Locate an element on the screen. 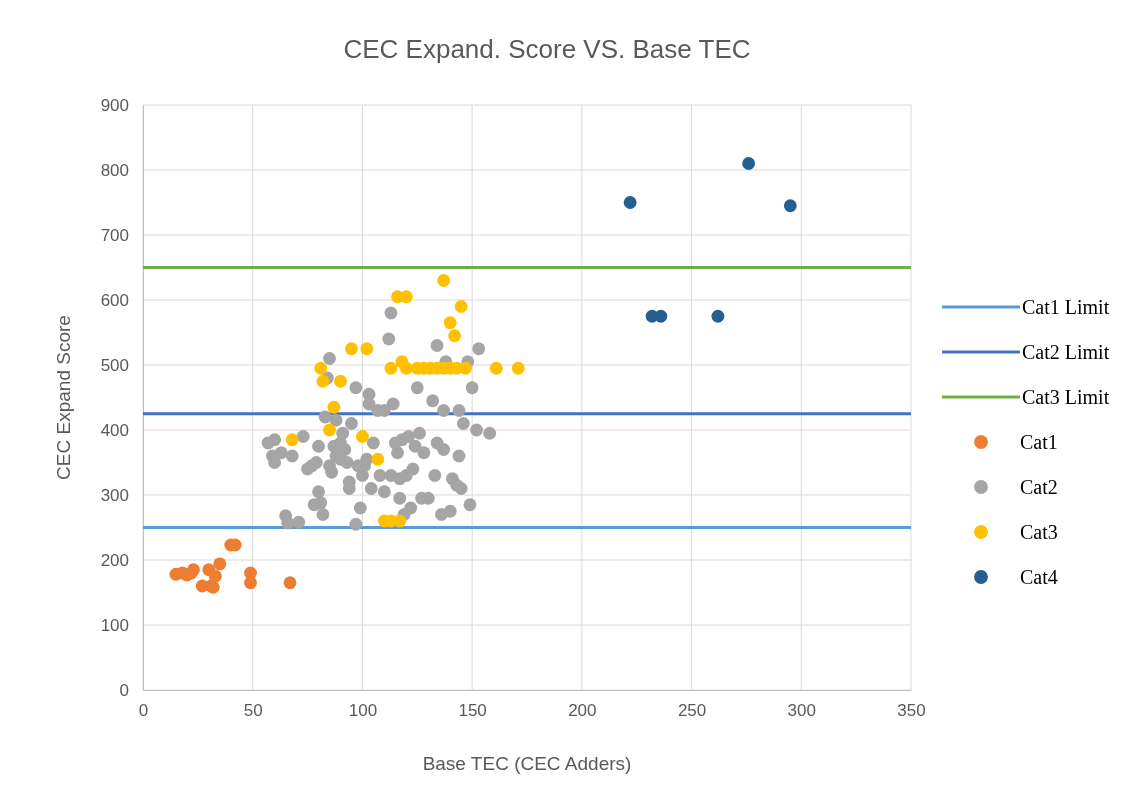  x-tick-label: 50 is located at coordinates (253, 711).